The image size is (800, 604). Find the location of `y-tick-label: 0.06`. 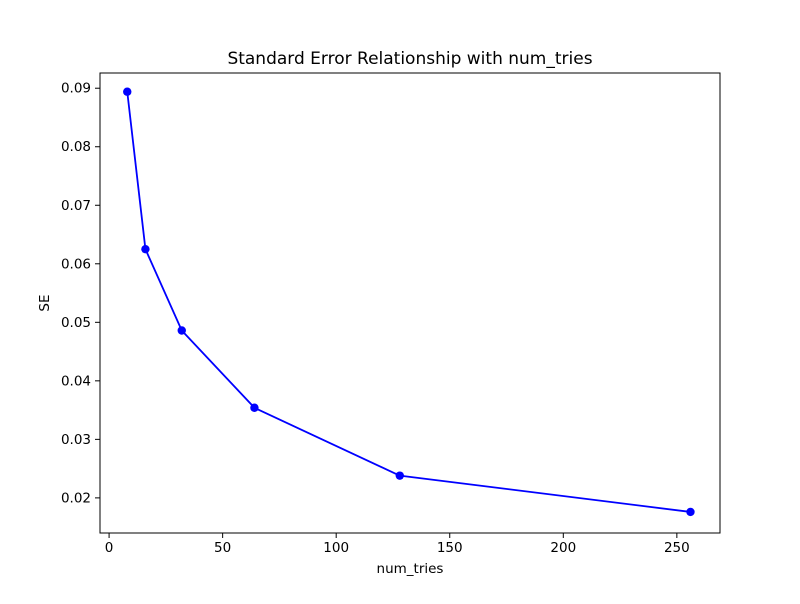

y-tick-label: 0.06 is located at coordinates (76, 264).